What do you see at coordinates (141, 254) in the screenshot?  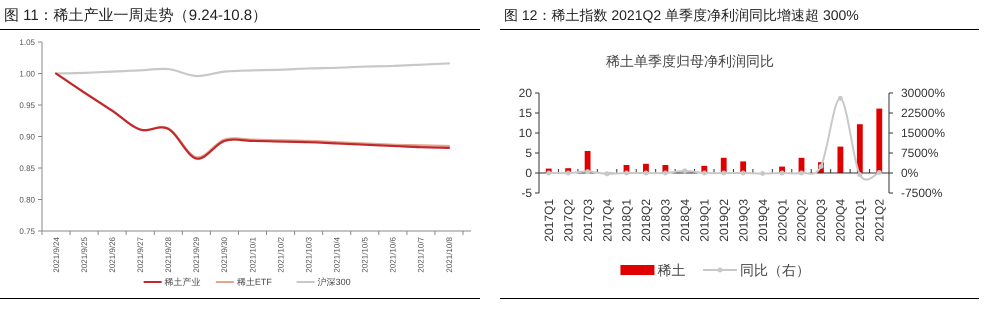 I see `x-tick-label: 2021/9/27` at bounding box center [141, 254].